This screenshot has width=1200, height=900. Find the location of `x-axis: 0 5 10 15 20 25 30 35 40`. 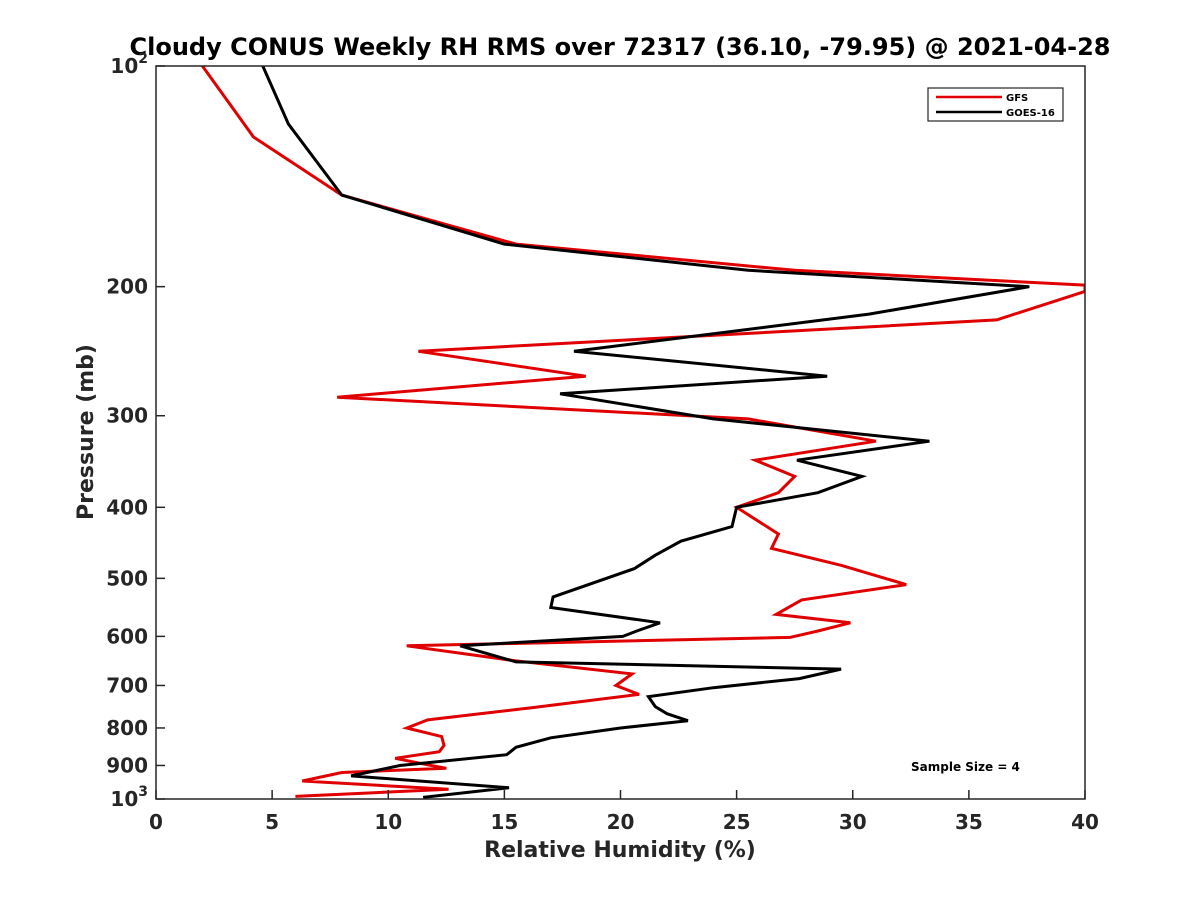

x-axis: 0 5 10 15 20 25 30 35 40 is located at coordinates (624, 812).